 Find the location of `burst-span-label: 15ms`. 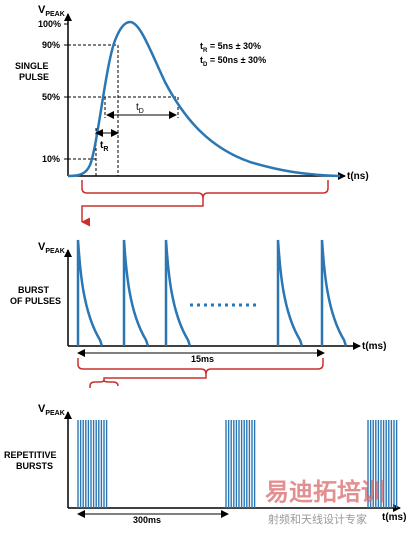

burst-span-label: 15ms is located at coordinates (202, 359).